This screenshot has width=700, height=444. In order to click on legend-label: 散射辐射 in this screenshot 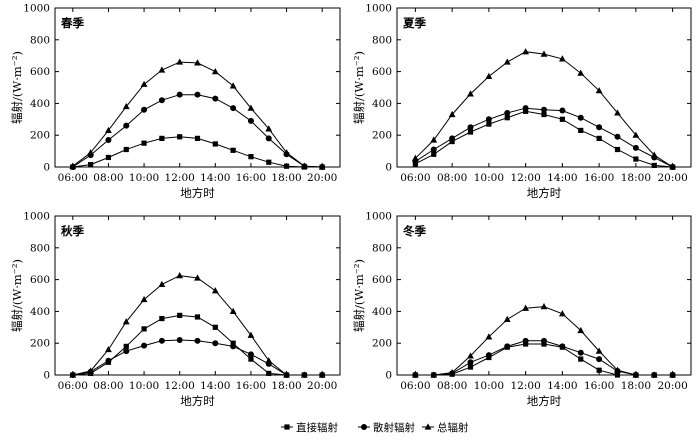, I will do `click(394, 427)`.